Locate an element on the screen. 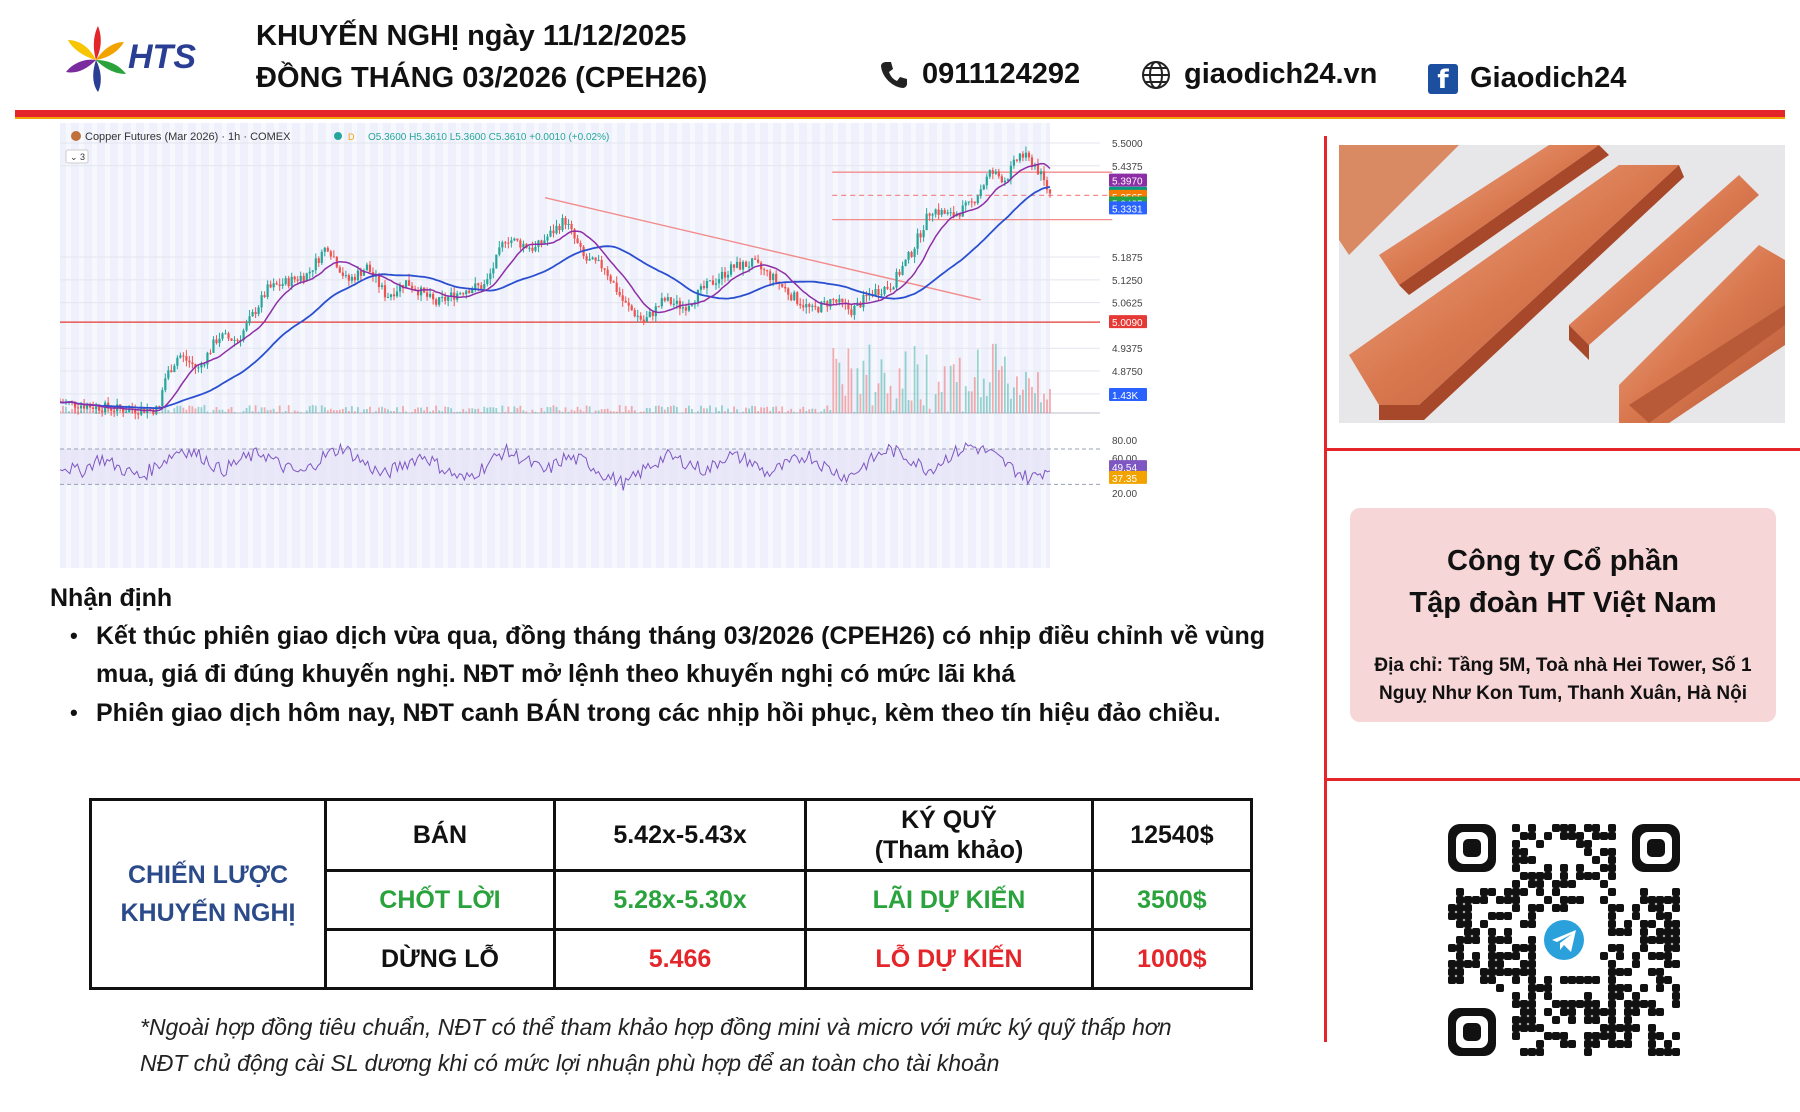 The image size is (1800, 1112). phone-contact: 0911124292 is located at coordinates (979, 74).